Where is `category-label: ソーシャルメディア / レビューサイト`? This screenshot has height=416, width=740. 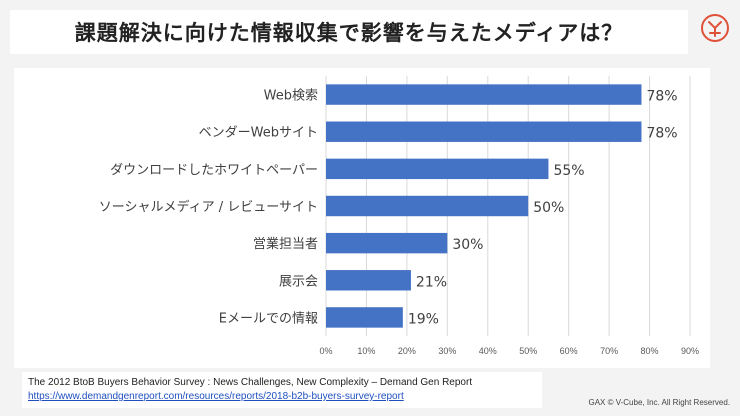
category-label: ソーシャルメディア / レビューサイト is located at coordinates (208, 207).